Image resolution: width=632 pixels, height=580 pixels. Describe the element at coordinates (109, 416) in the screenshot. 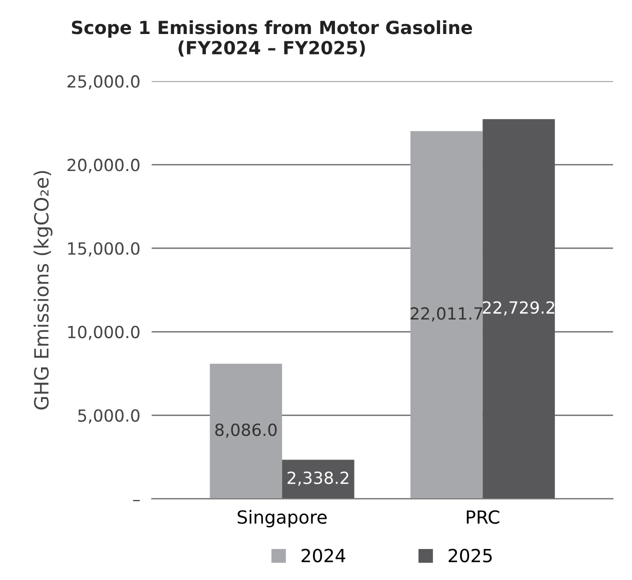

I see `y-tick-label: 5,000.0` at that location.